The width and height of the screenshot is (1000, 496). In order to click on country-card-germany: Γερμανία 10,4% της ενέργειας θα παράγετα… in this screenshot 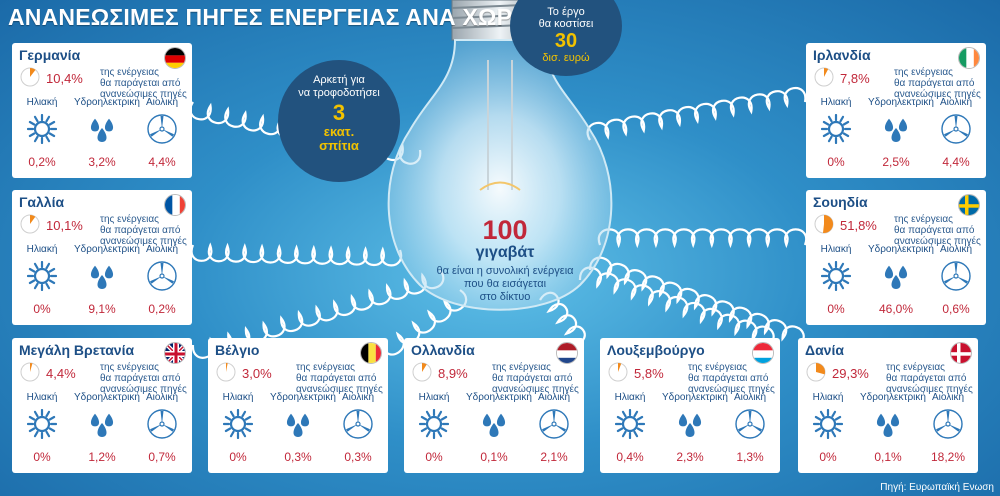, I will do `click(102, 110)`.